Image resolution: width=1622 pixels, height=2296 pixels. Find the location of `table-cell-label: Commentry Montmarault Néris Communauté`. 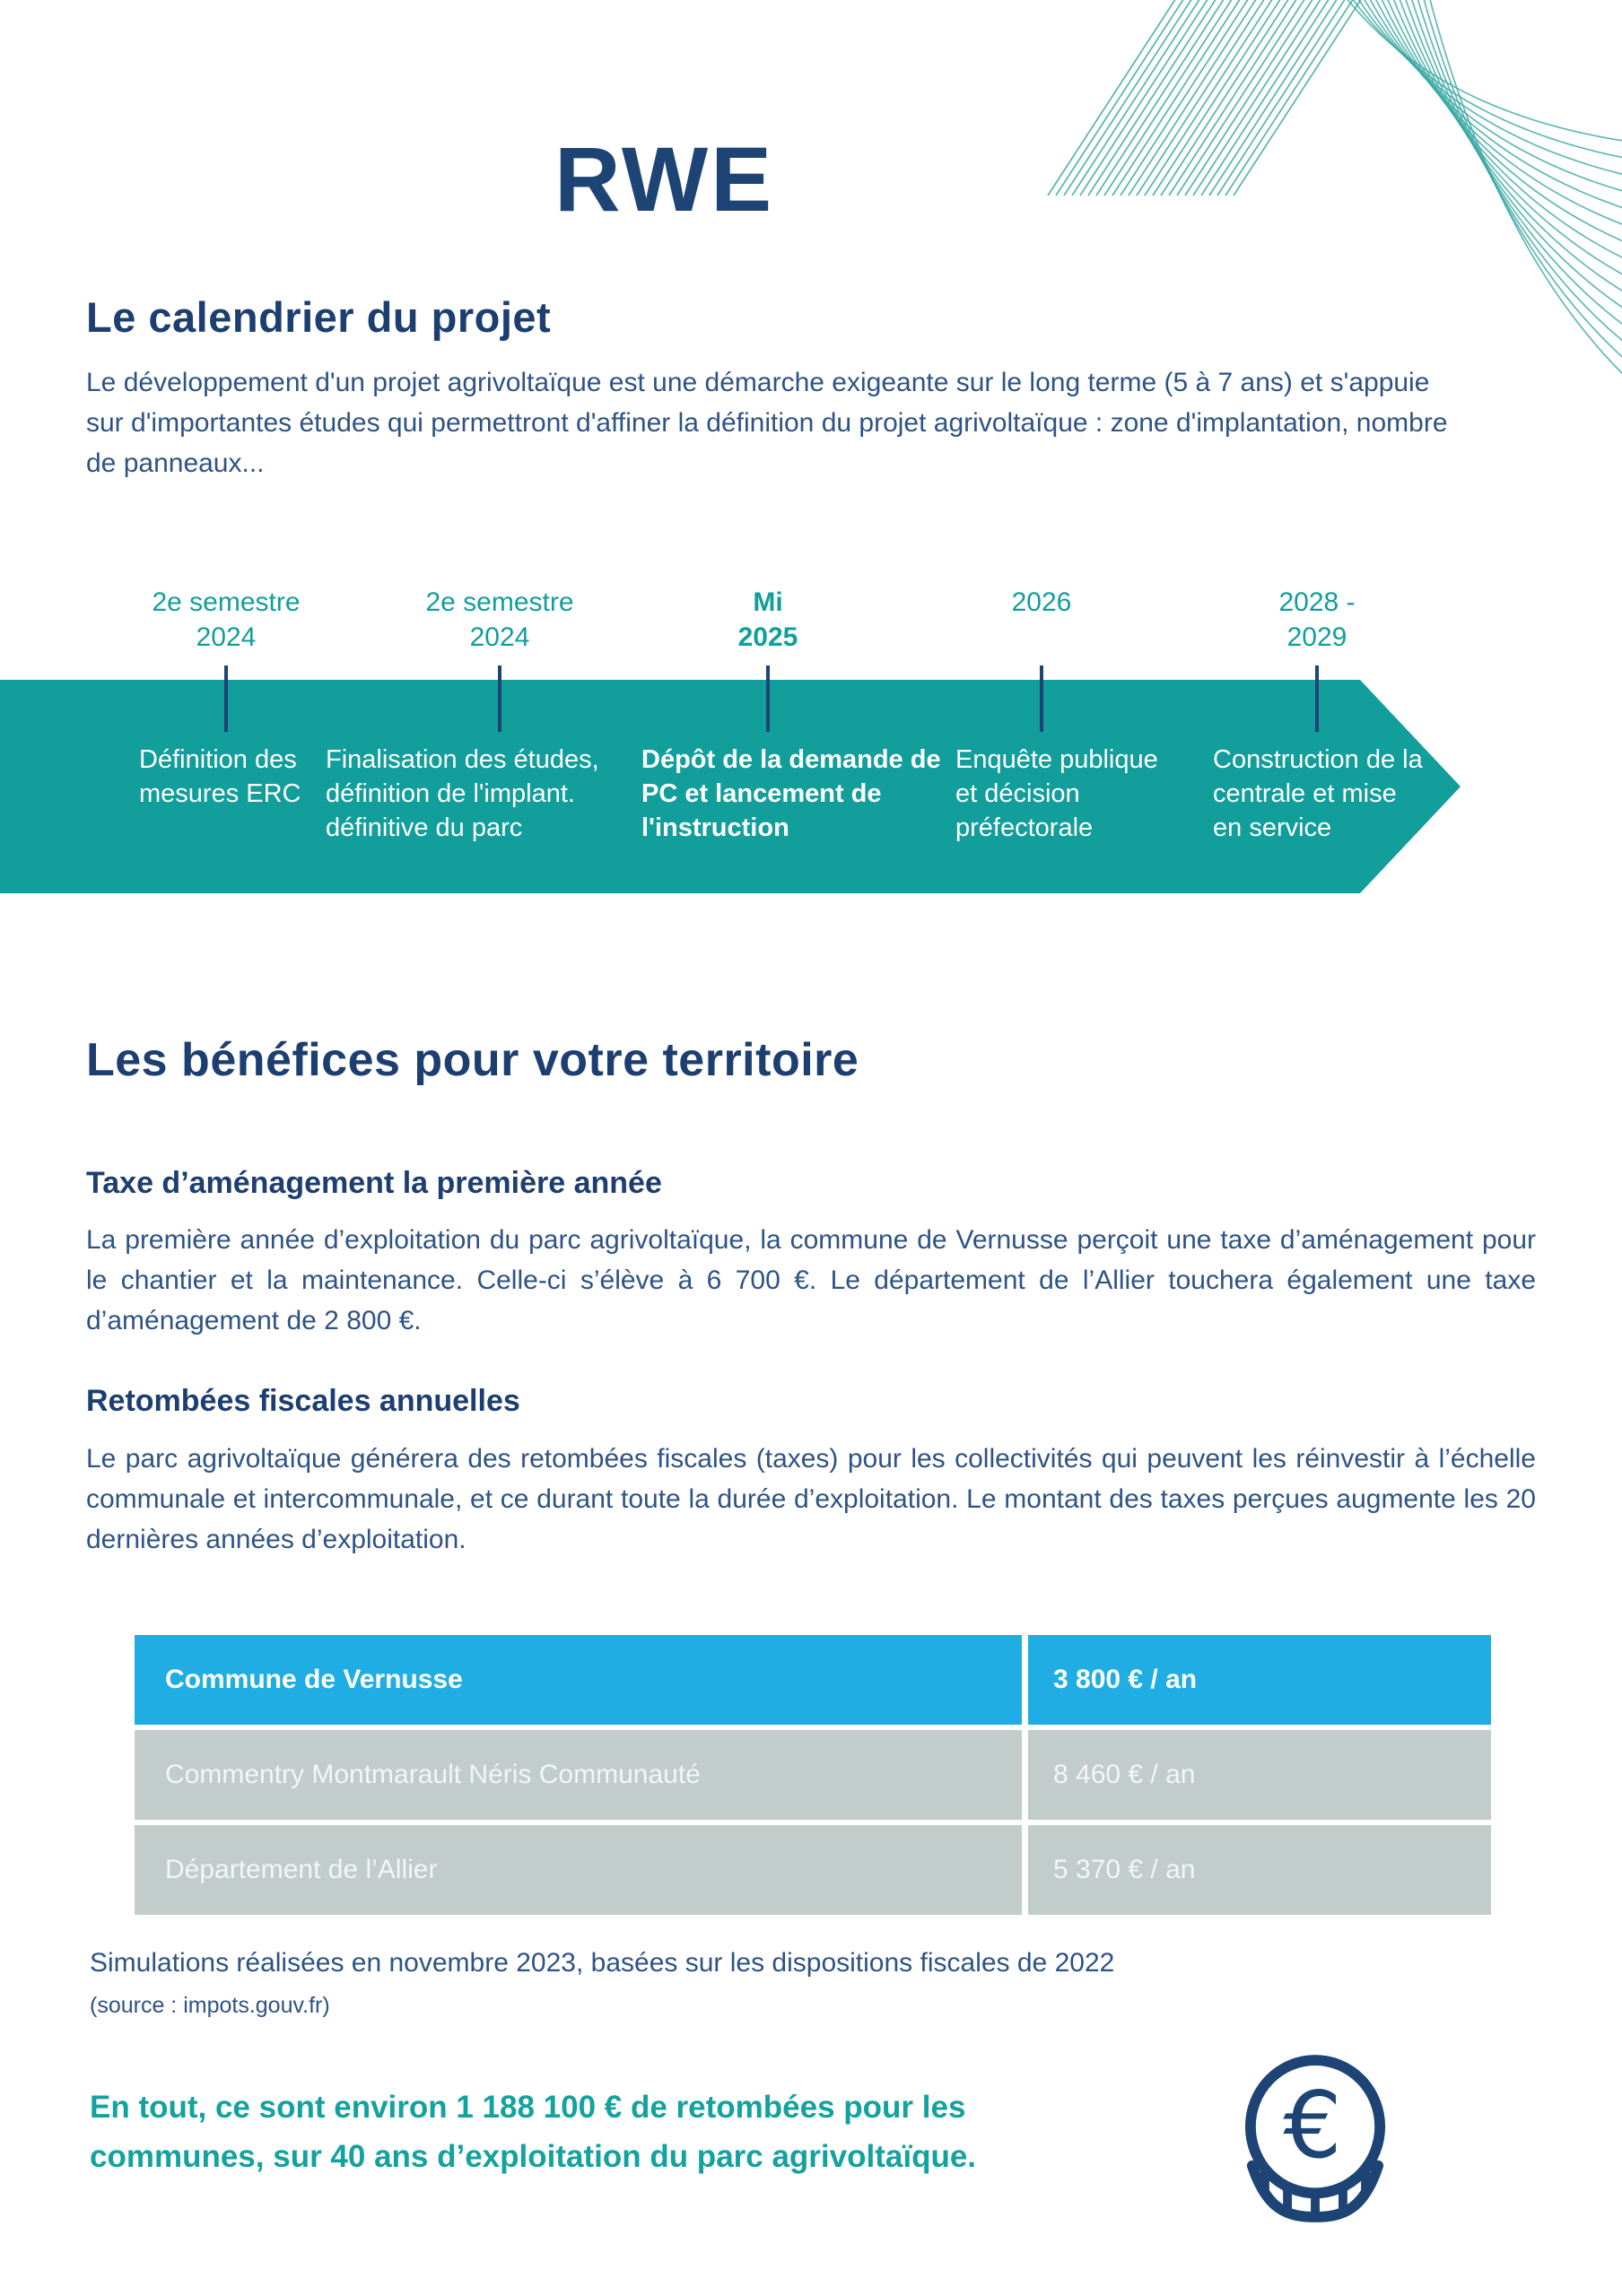

table-cell-label: Commentry Montmarault Néris Communauté is located at coordinates (579, 1775).